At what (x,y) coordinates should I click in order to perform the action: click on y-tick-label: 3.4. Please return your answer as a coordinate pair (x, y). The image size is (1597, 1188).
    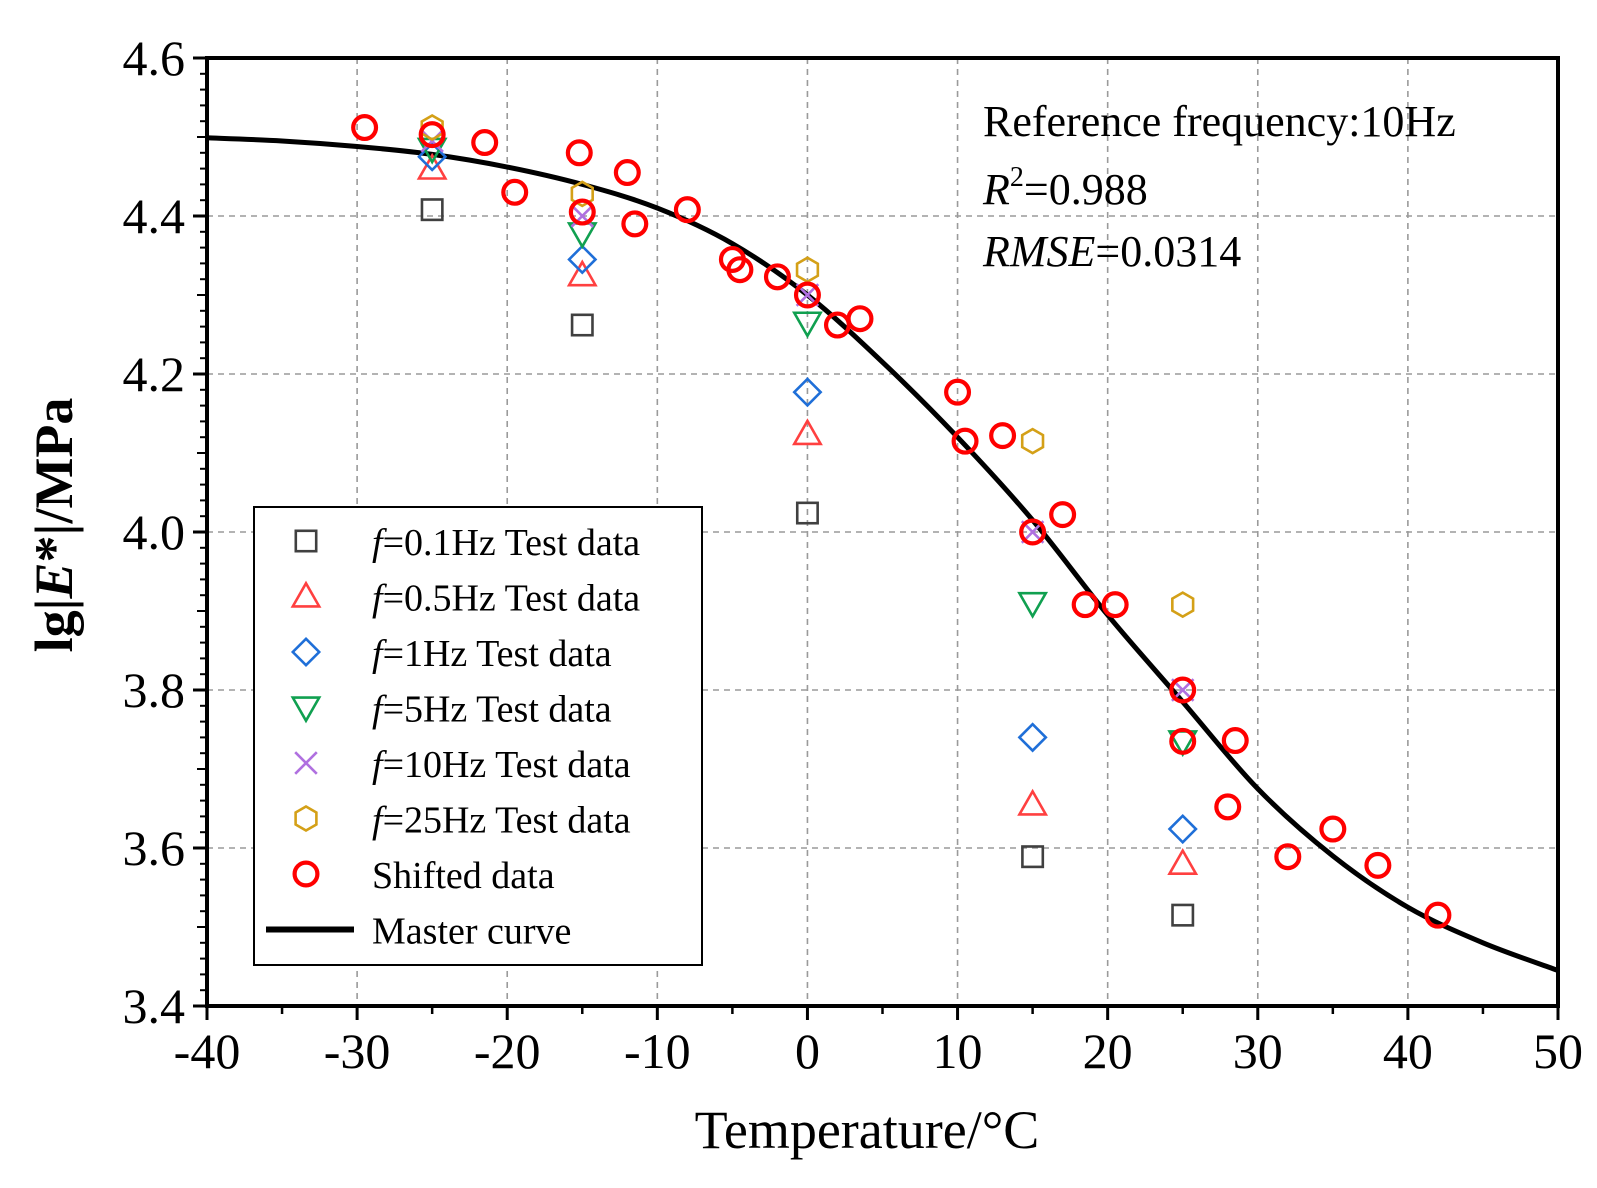
    Looking at the image, I should click on (154, 1006).